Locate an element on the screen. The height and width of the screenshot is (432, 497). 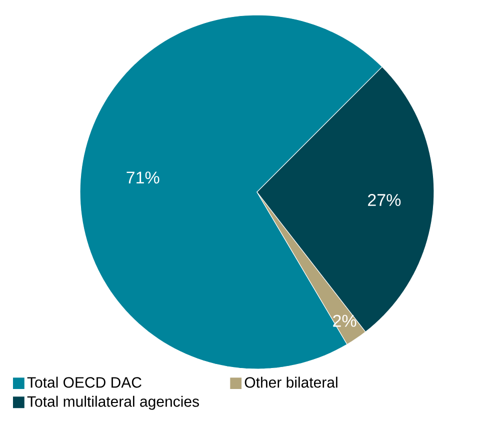
data-label: 27% is located at coordinates (384, 200).